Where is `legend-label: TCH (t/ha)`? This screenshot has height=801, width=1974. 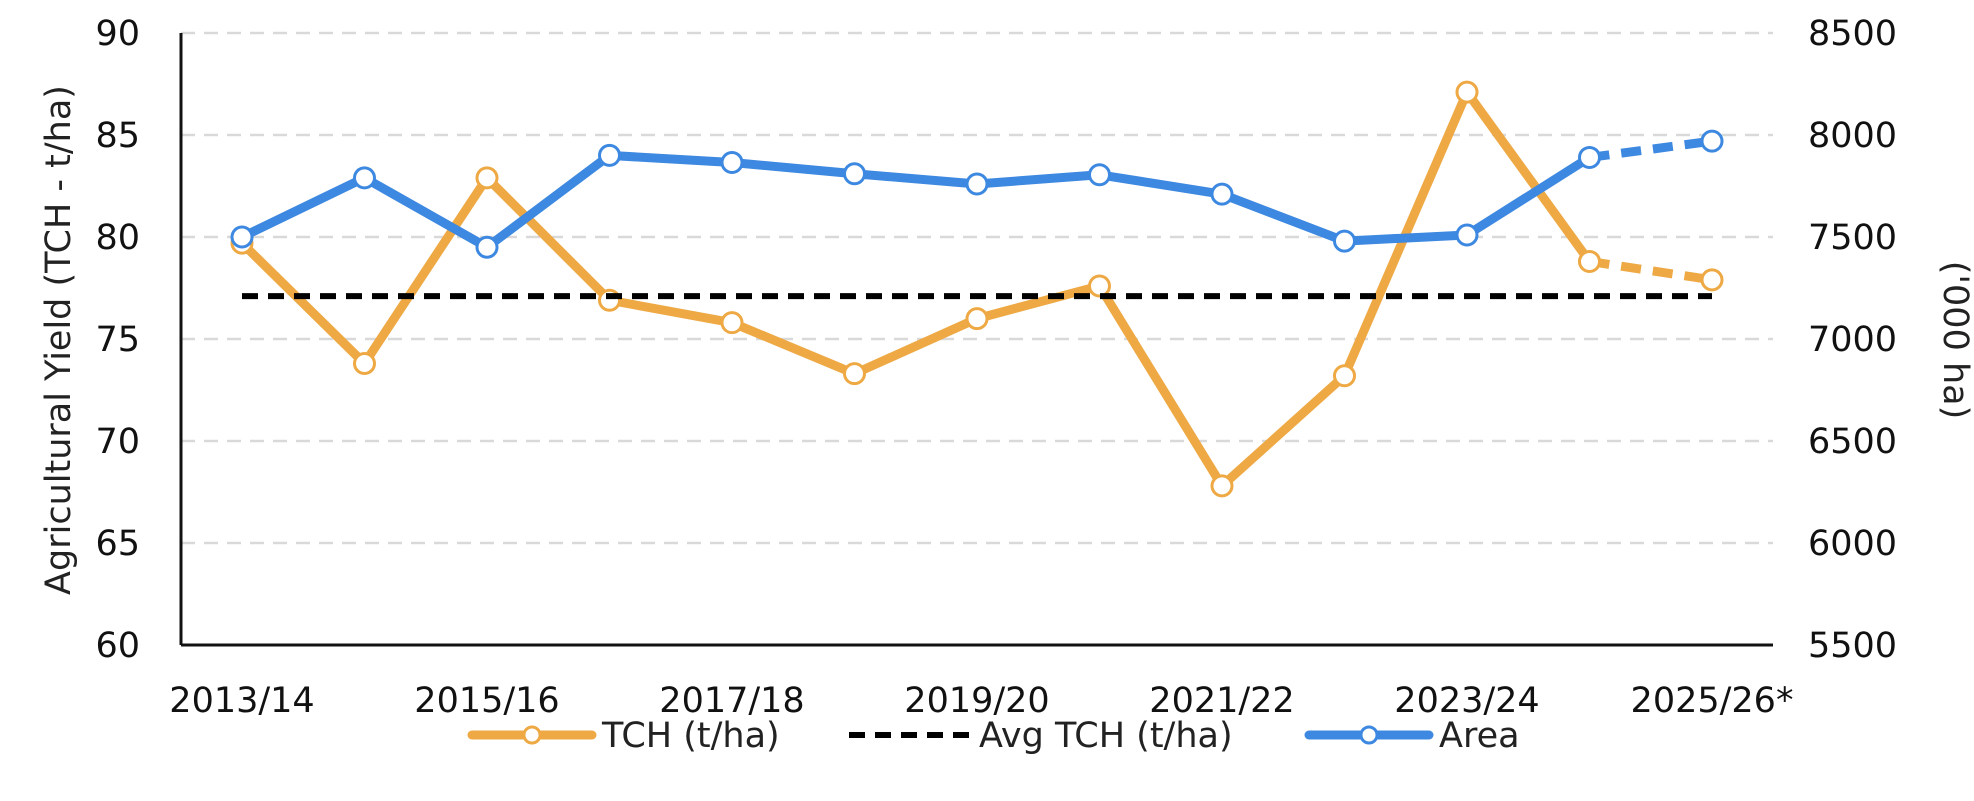
legend-label: TCH (t/ha) is located at coordinates (690, 736).